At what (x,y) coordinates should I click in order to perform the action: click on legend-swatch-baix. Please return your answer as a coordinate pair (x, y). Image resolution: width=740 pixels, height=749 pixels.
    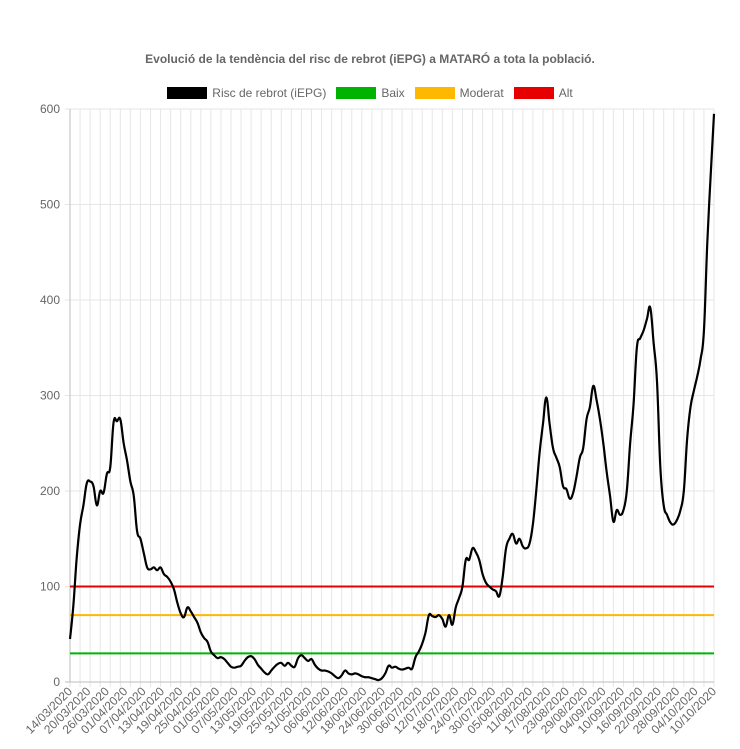
    Looking at the image, I should click on (356, 93).